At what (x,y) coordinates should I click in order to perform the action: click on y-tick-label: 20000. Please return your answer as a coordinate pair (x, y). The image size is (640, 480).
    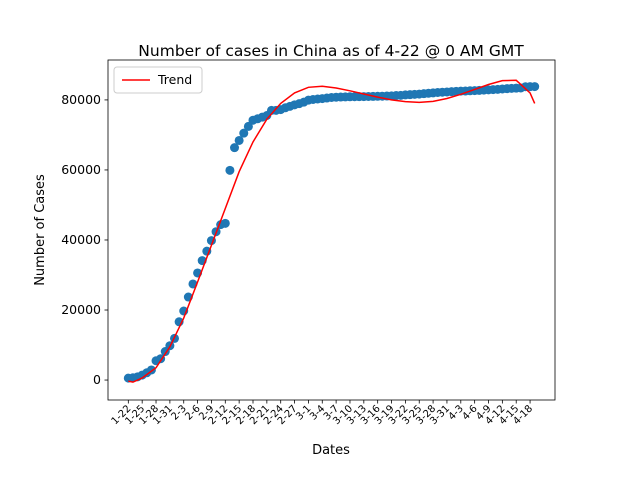
    Looking at the image, I should click on (81, 309).